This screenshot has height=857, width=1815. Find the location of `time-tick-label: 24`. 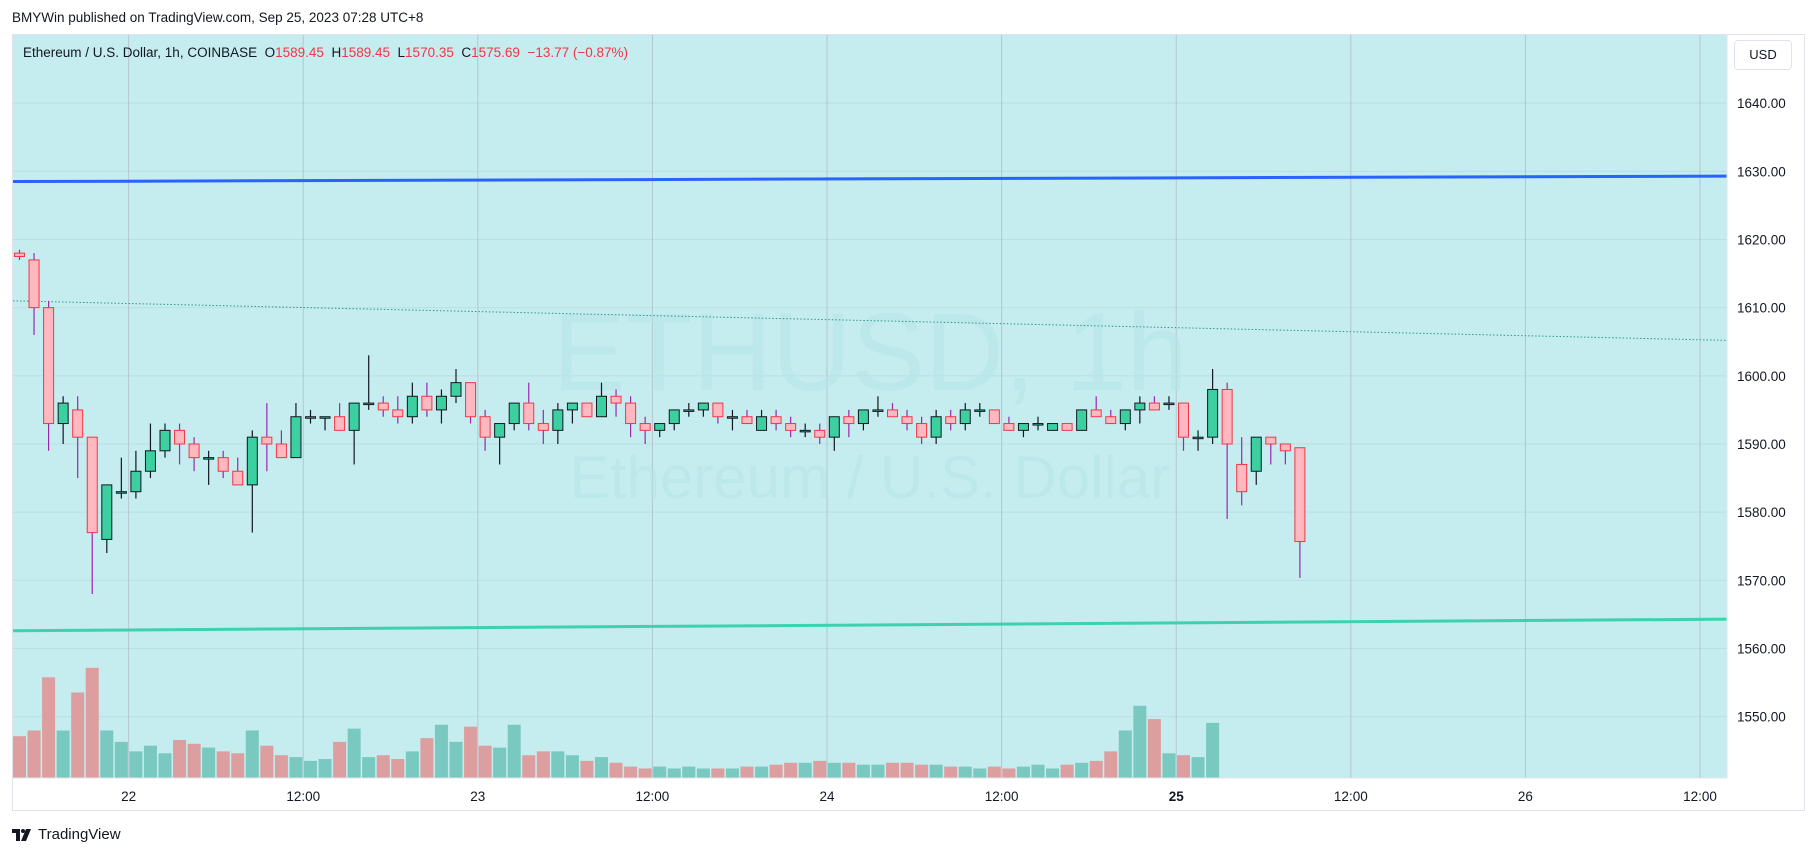

time-tick-label: 24 is located at coordinates (828, 796).